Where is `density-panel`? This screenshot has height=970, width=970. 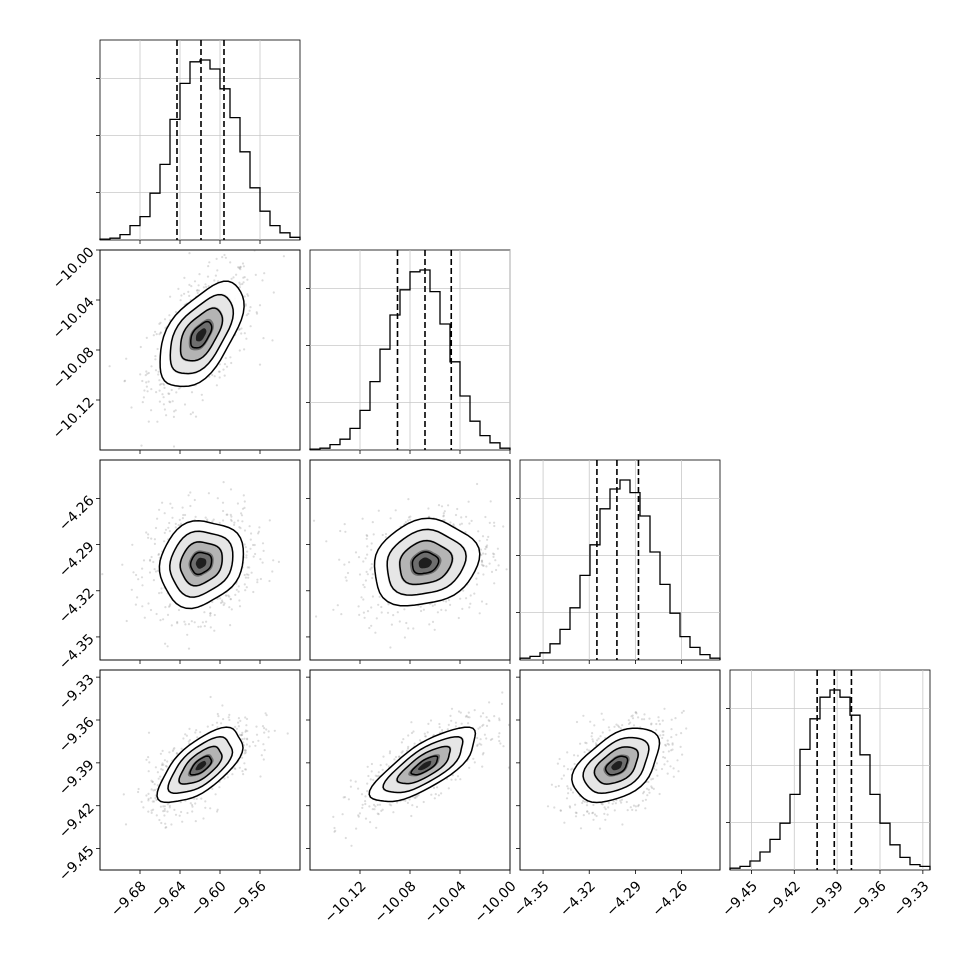
density-panel is located at coordinates (198, 353).